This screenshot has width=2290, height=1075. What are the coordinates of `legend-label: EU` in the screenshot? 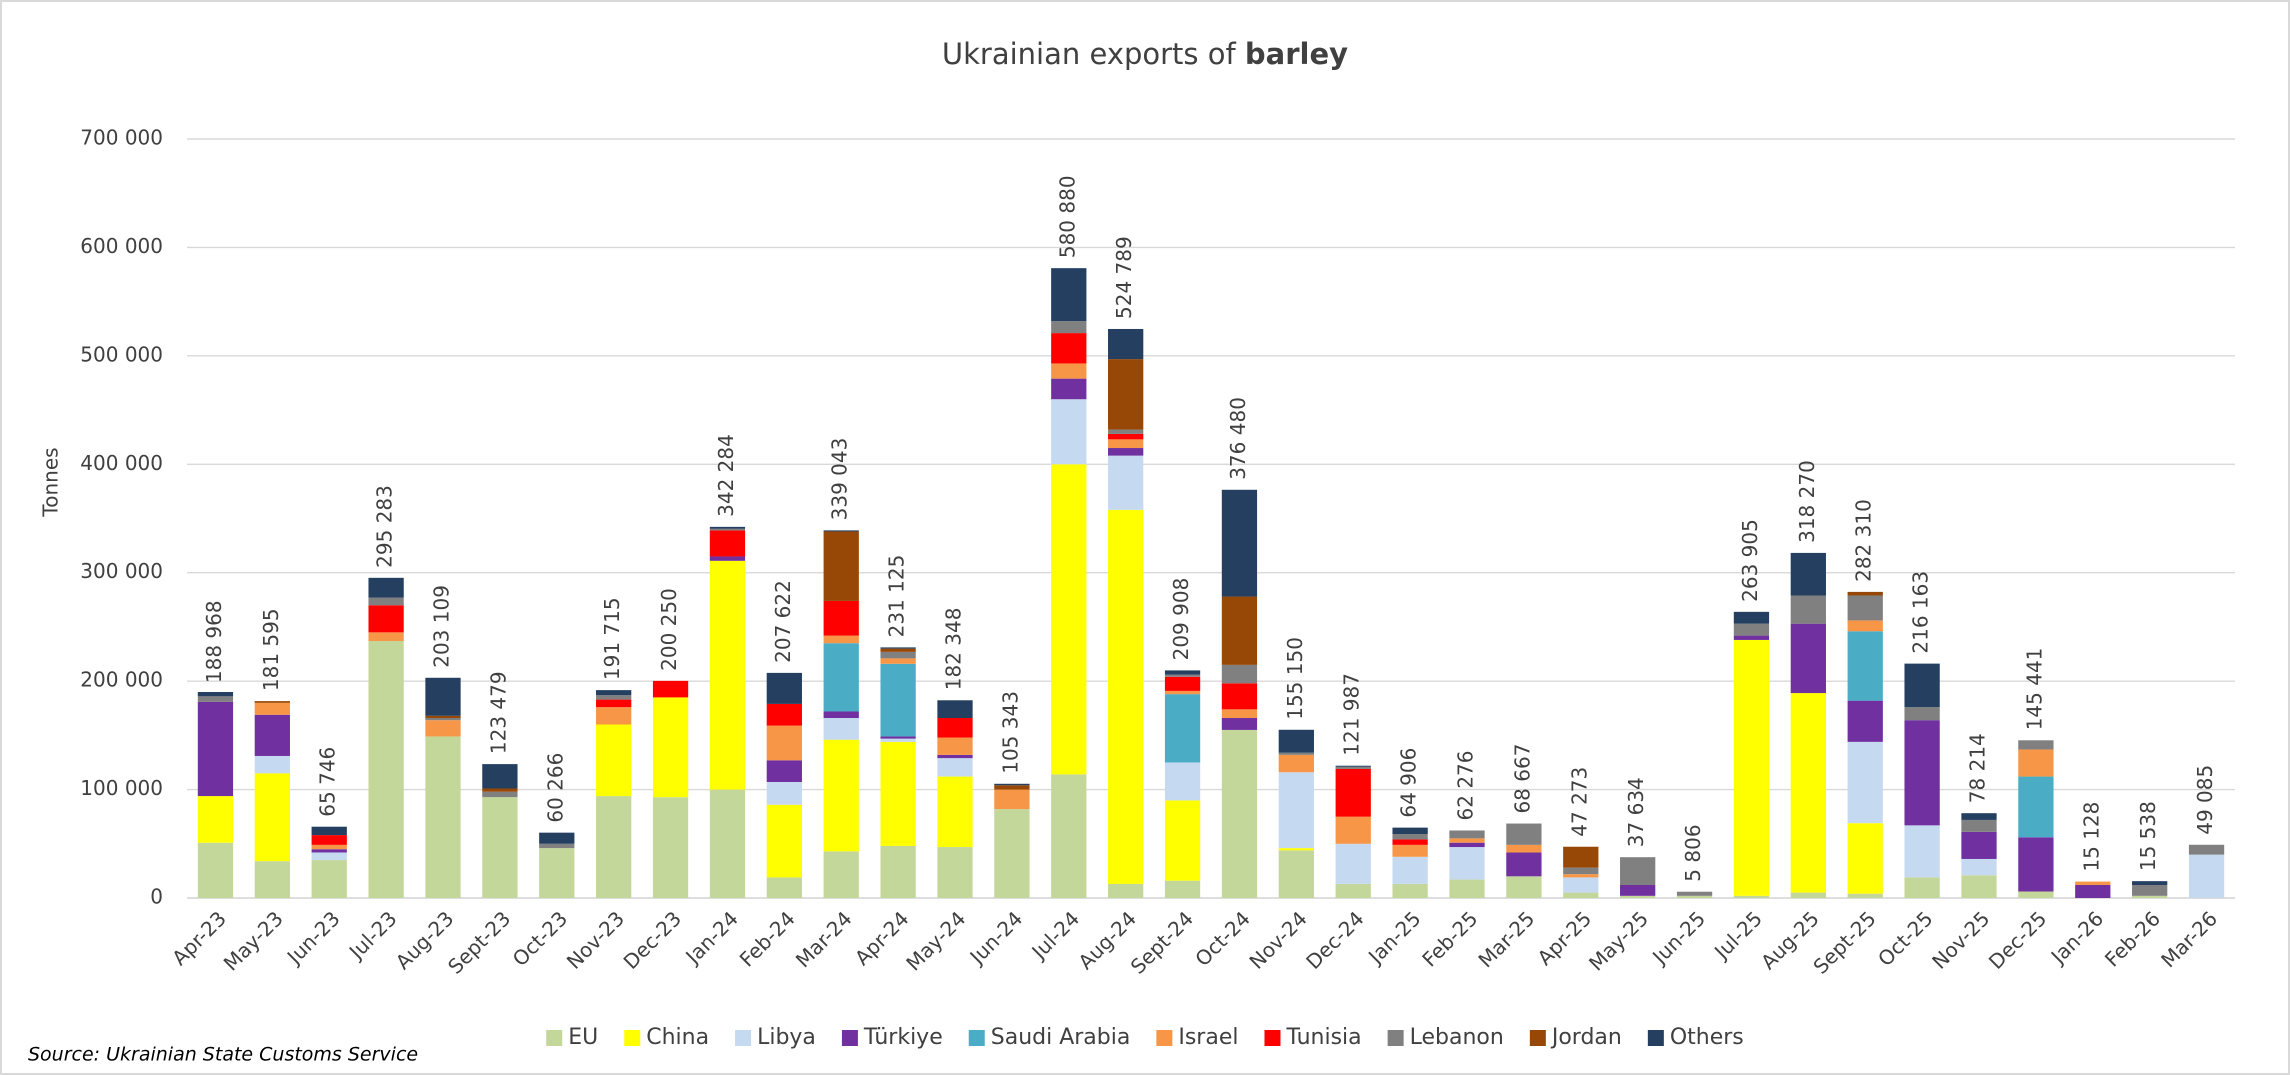 It's located at (583, 1037).